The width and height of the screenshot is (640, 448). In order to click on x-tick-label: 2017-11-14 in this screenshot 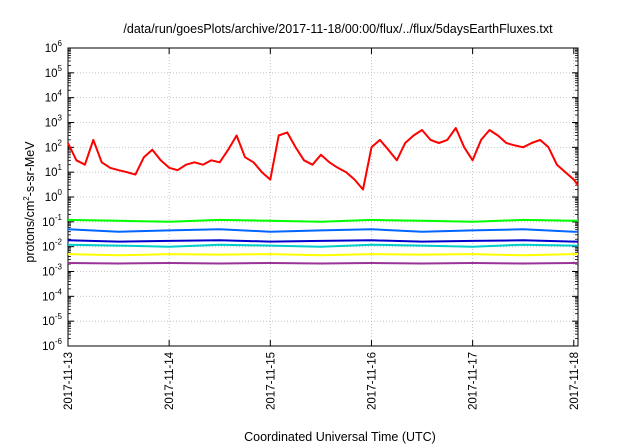, I will do `click(170, 380)`.